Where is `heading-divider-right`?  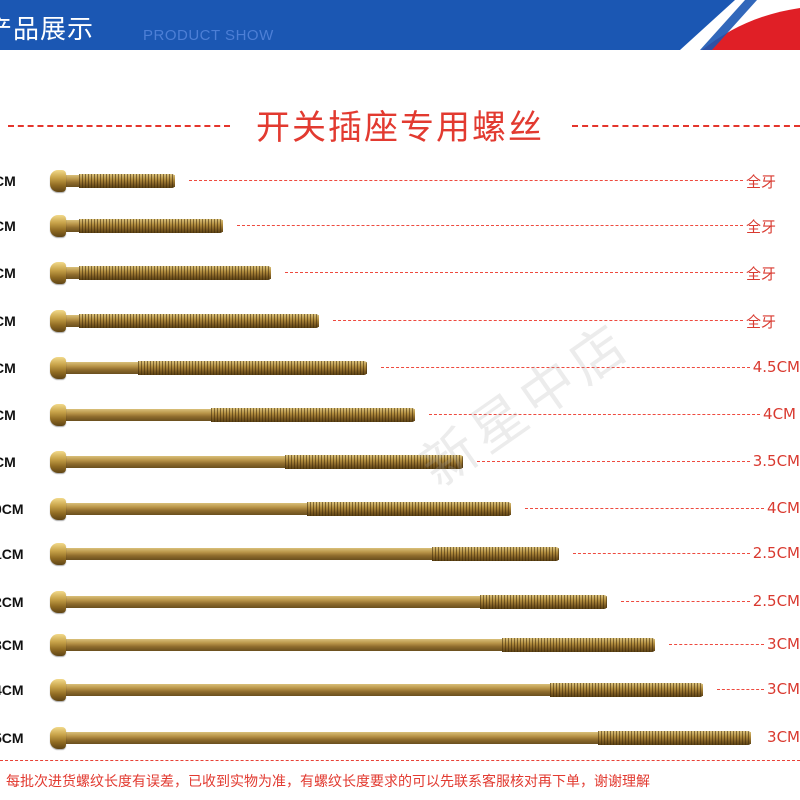
heading-divider-right is located at coordinates (686, 126).